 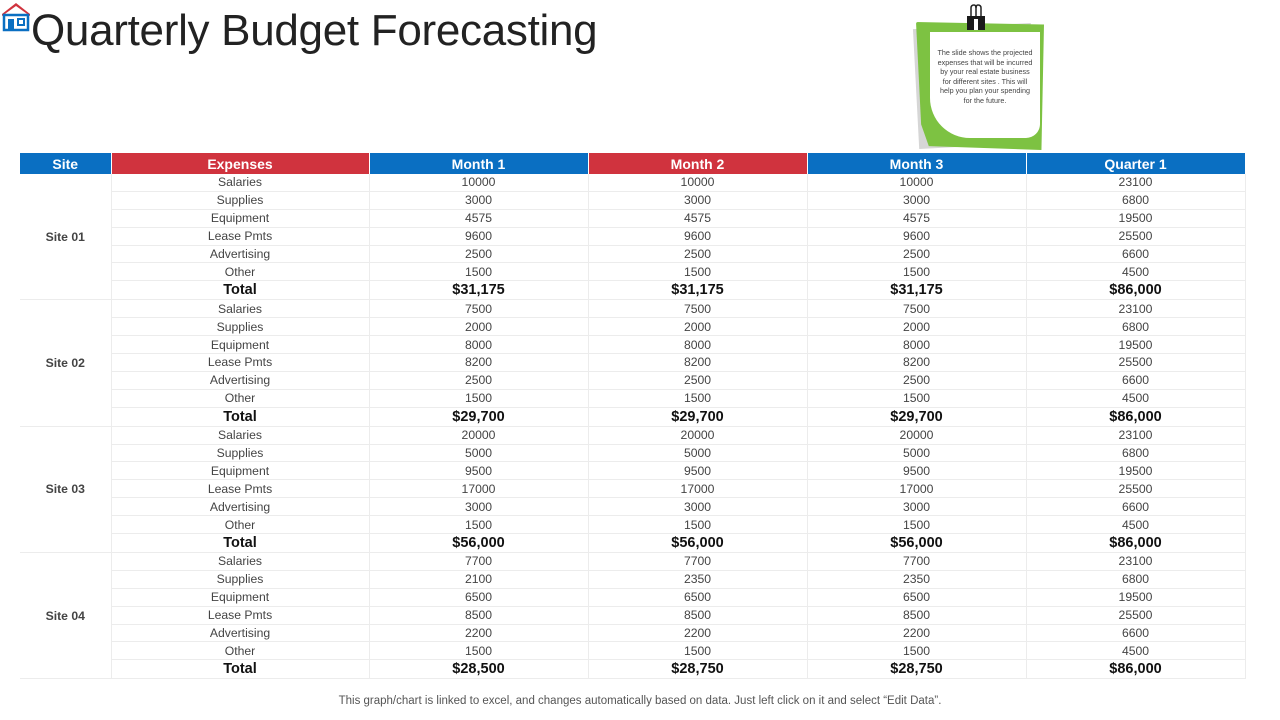 What do you see at coordinates (917, 309) in the screenshot?
I see `value-cell: 7500` at bounding box center [917, 309].